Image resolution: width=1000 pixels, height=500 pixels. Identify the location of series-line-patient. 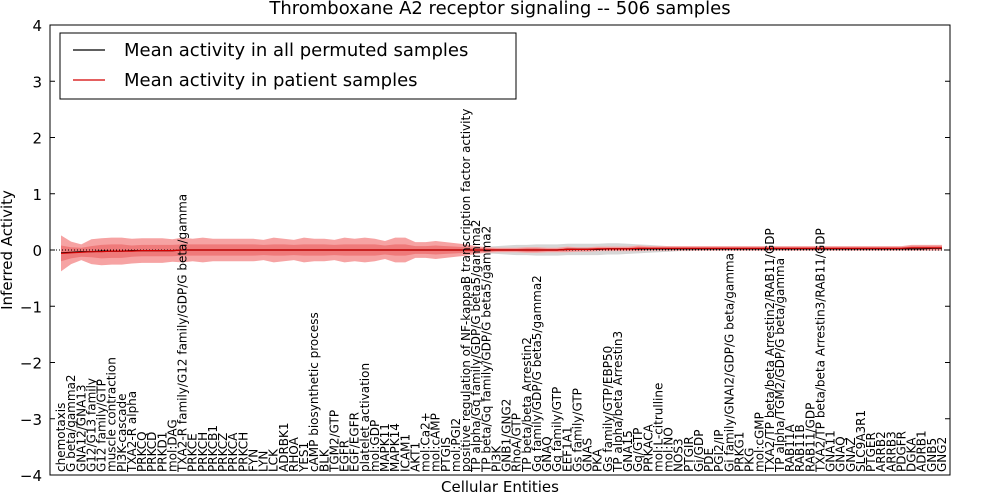
(501, 250).